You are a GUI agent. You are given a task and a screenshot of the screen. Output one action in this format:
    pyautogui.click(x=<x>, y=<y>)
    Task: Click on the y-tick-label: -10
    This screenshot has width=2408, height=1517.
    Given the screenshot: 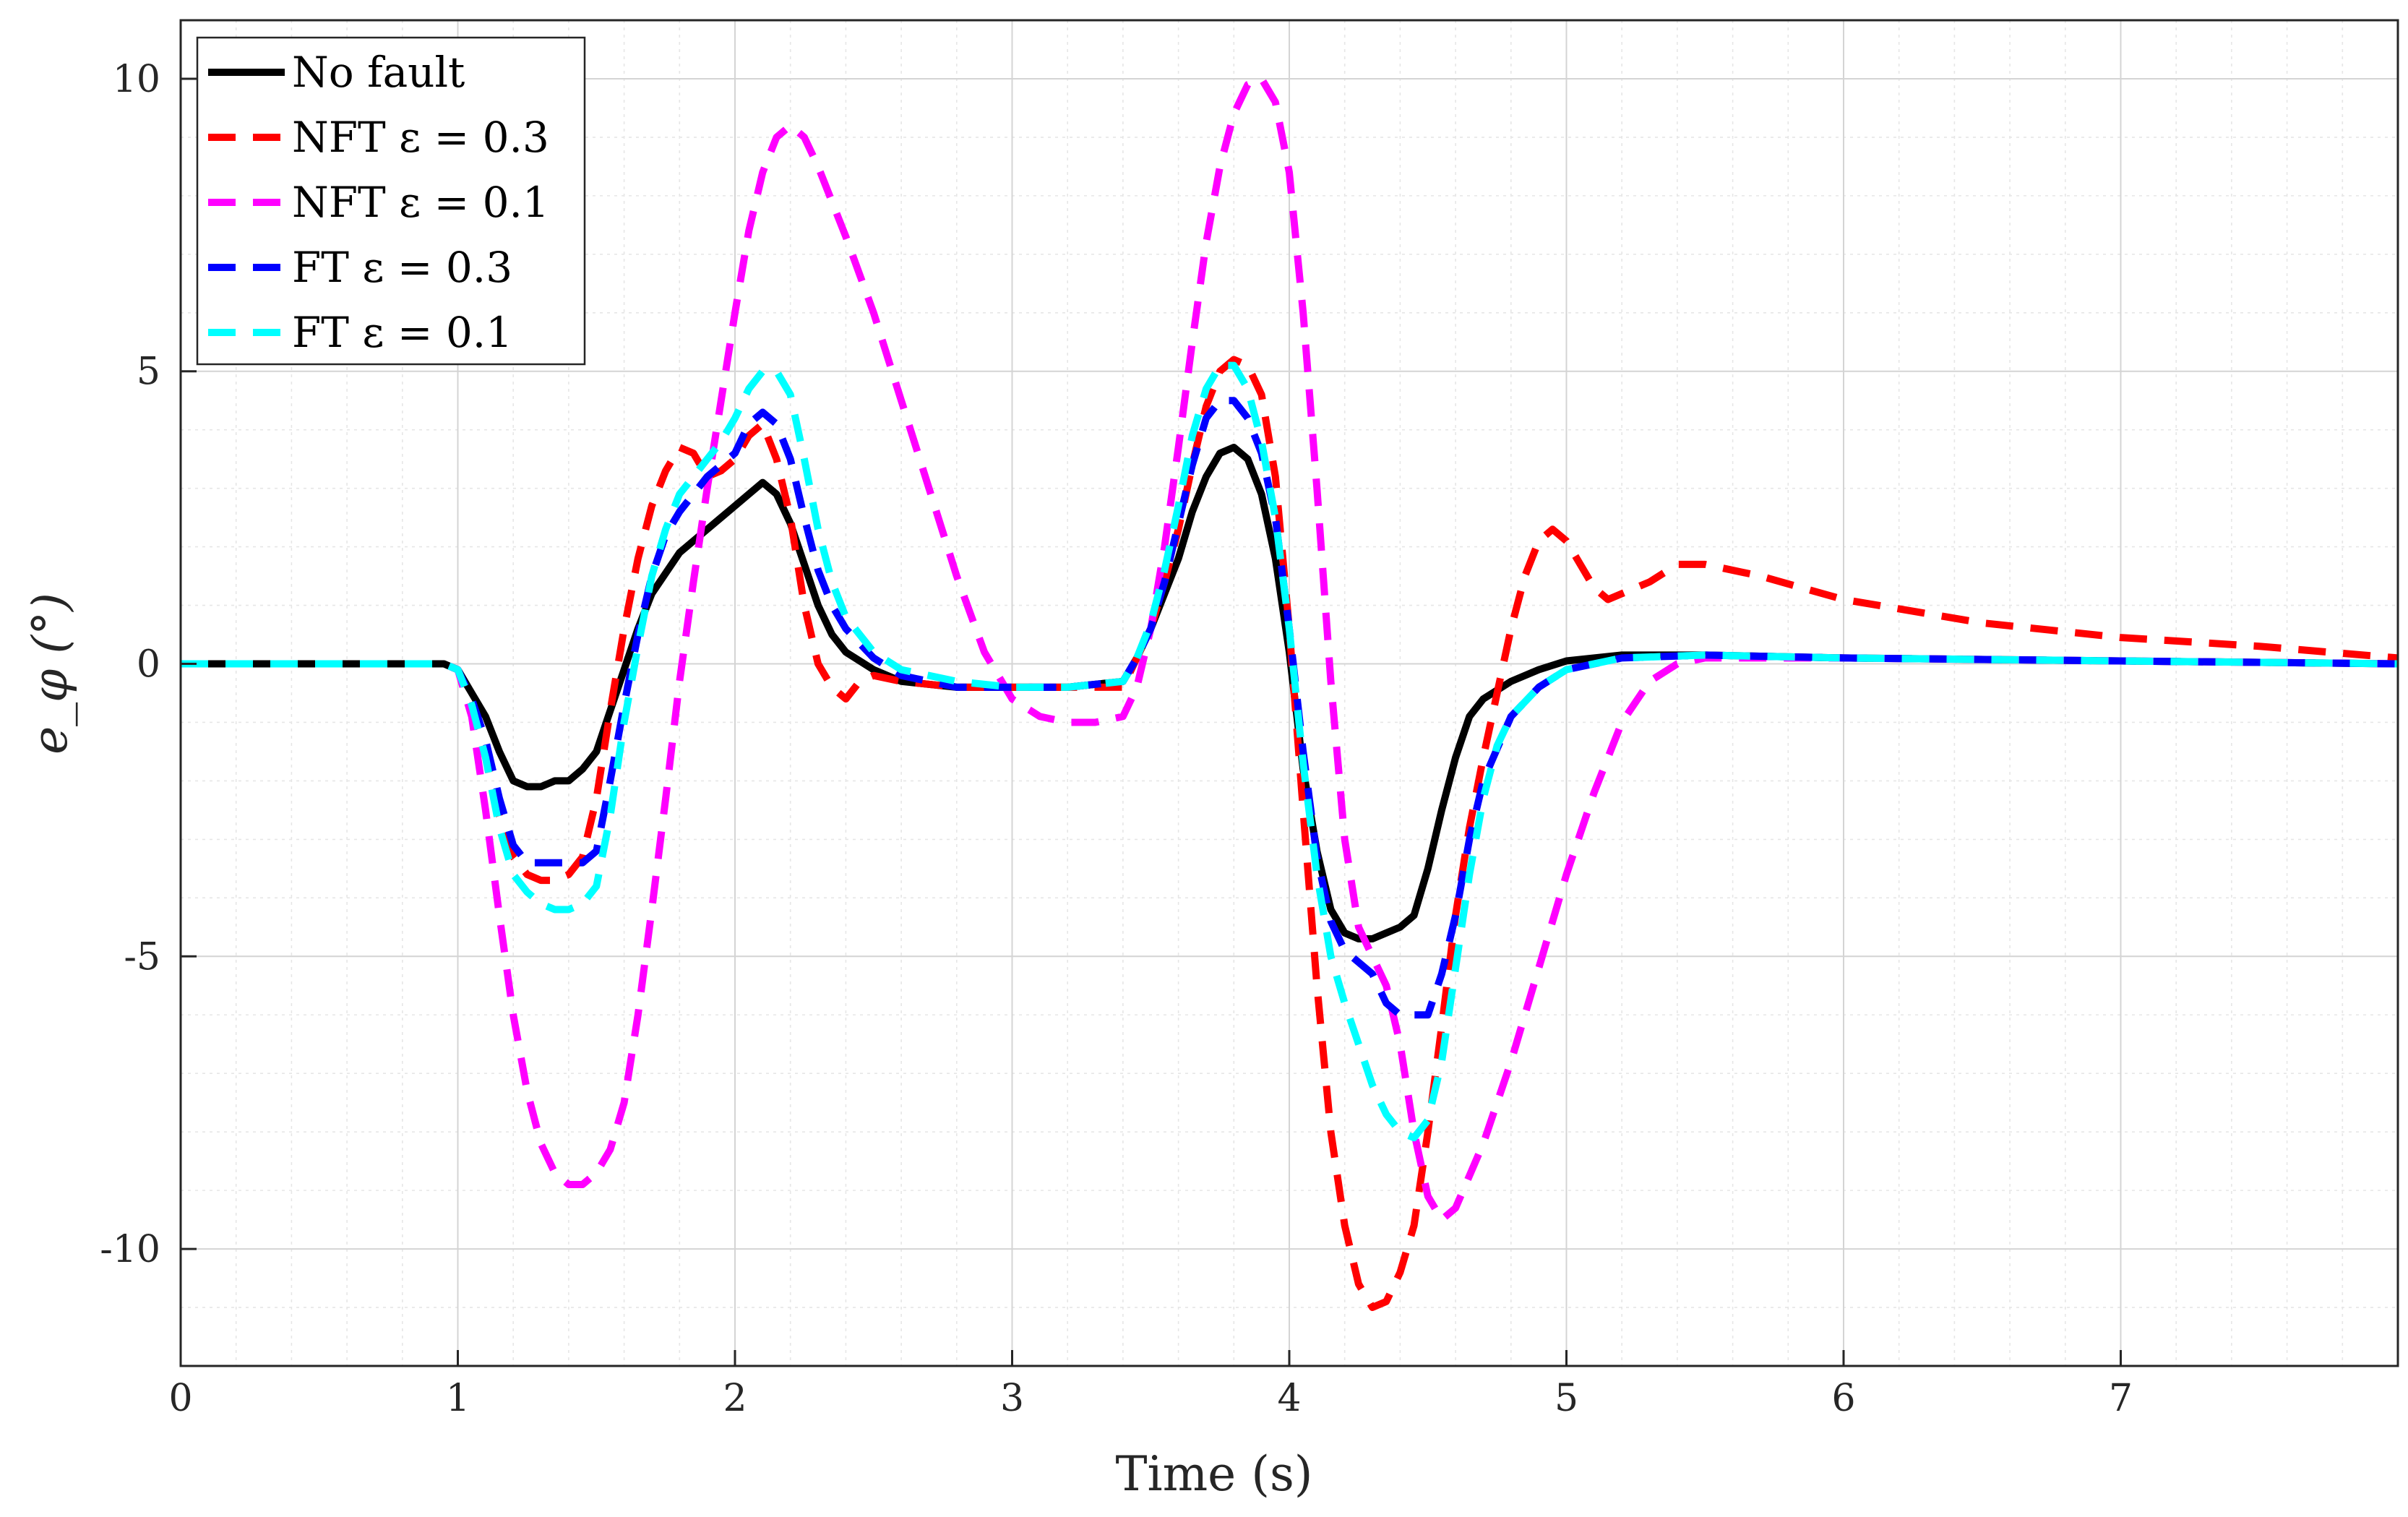 What is the action you would take?
    pyautogui.click(x=130, y=1249)
    